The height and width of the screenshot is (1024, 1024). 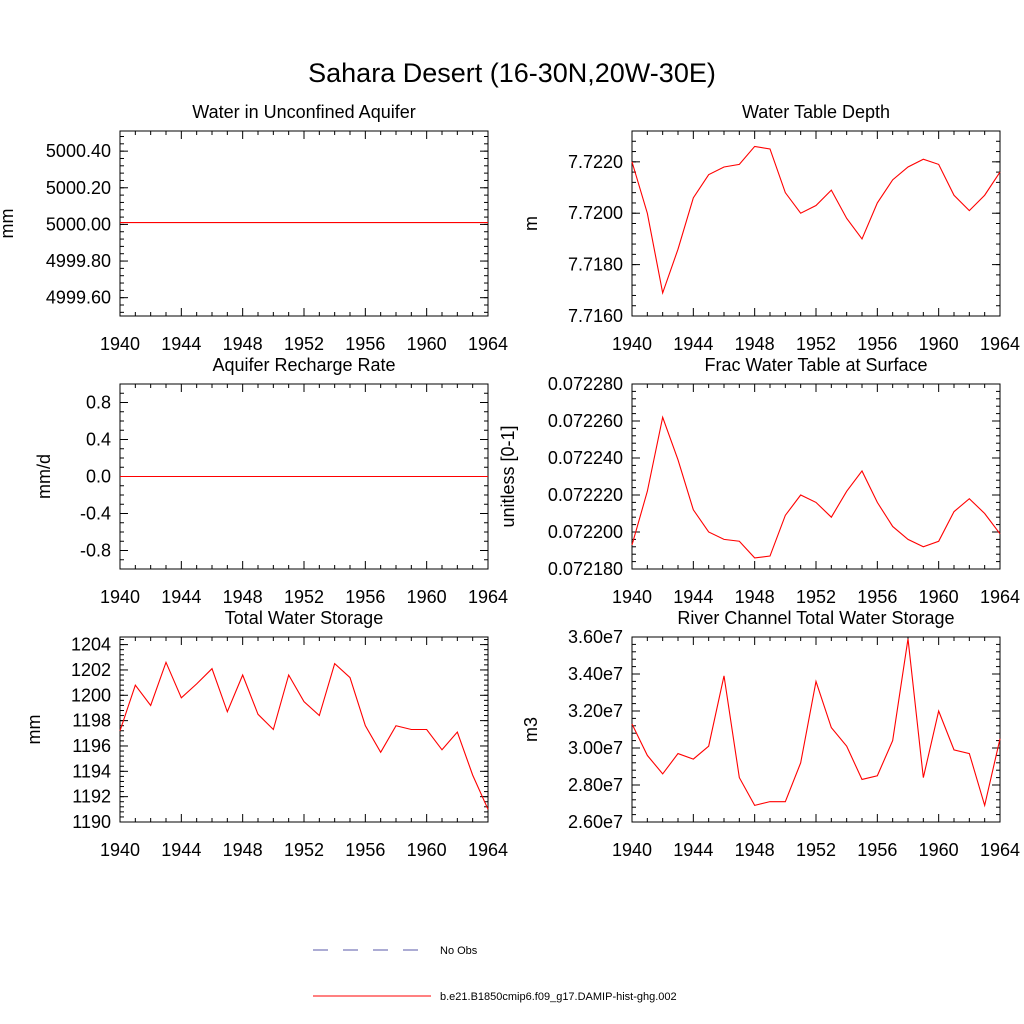 I want to click on y-tick-label: 7.7180, so click(x=595, y=265).